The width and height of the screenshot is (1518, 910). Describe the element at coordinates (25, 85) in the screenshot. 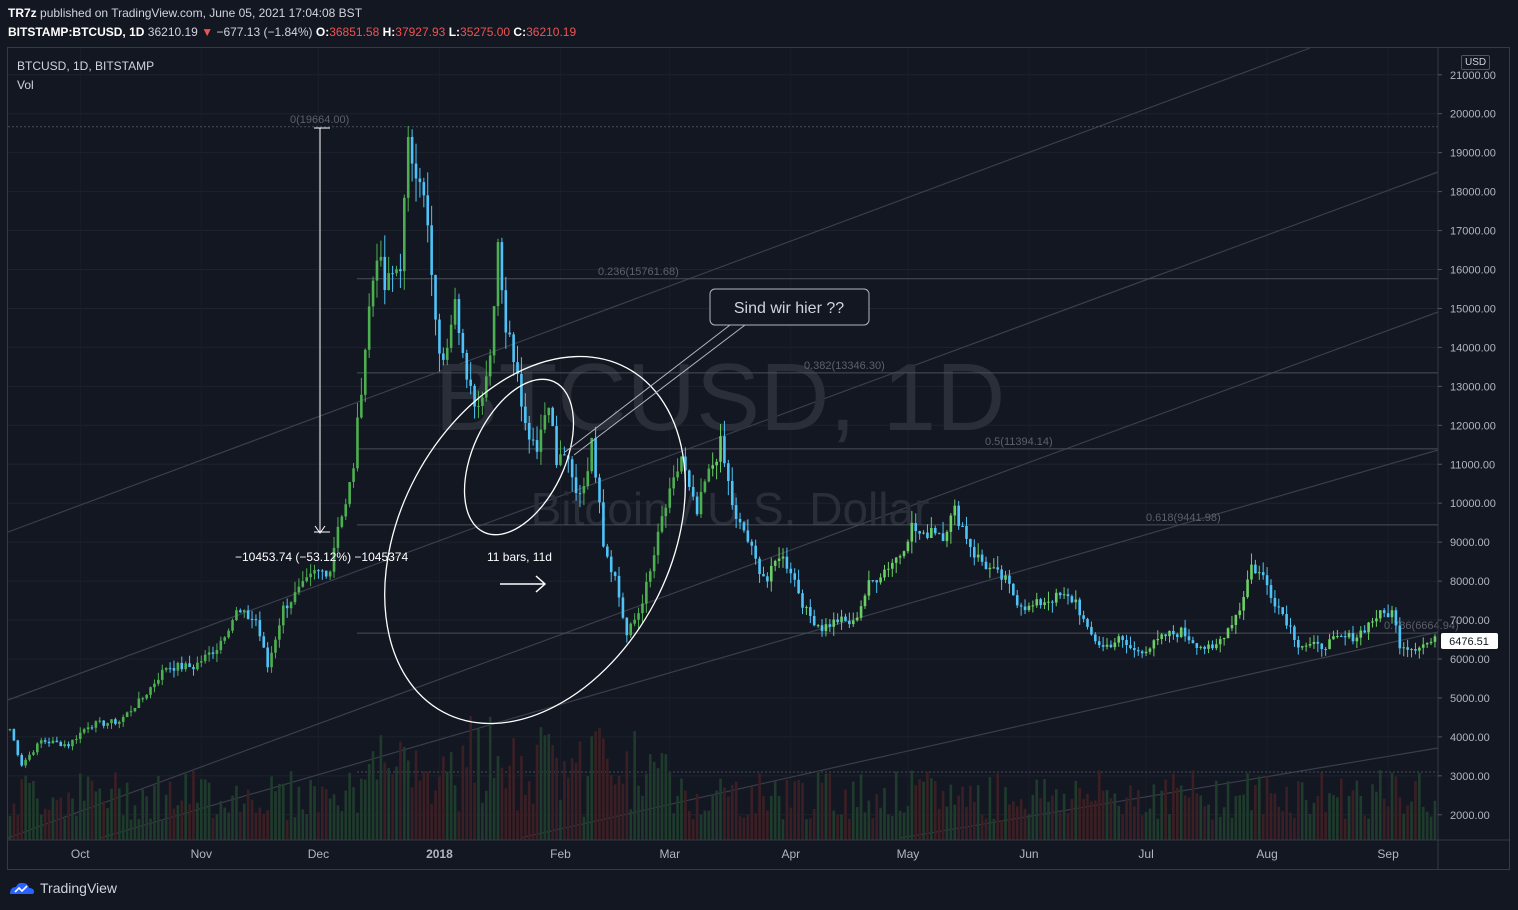

I see `volume-label: Vol` at that location.